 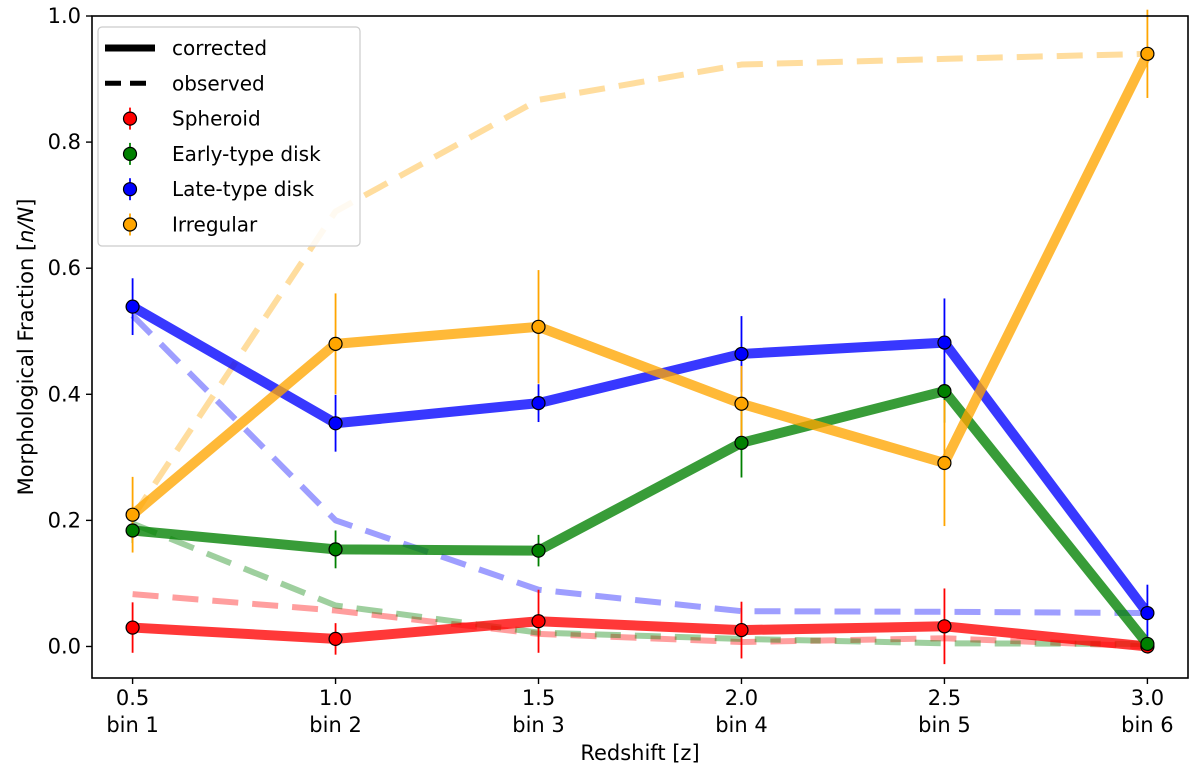 What do you see at coordinates (64, 520) in the screenshot?
I see `y-tick-label: 0.2` at bounding box center [64, 520].